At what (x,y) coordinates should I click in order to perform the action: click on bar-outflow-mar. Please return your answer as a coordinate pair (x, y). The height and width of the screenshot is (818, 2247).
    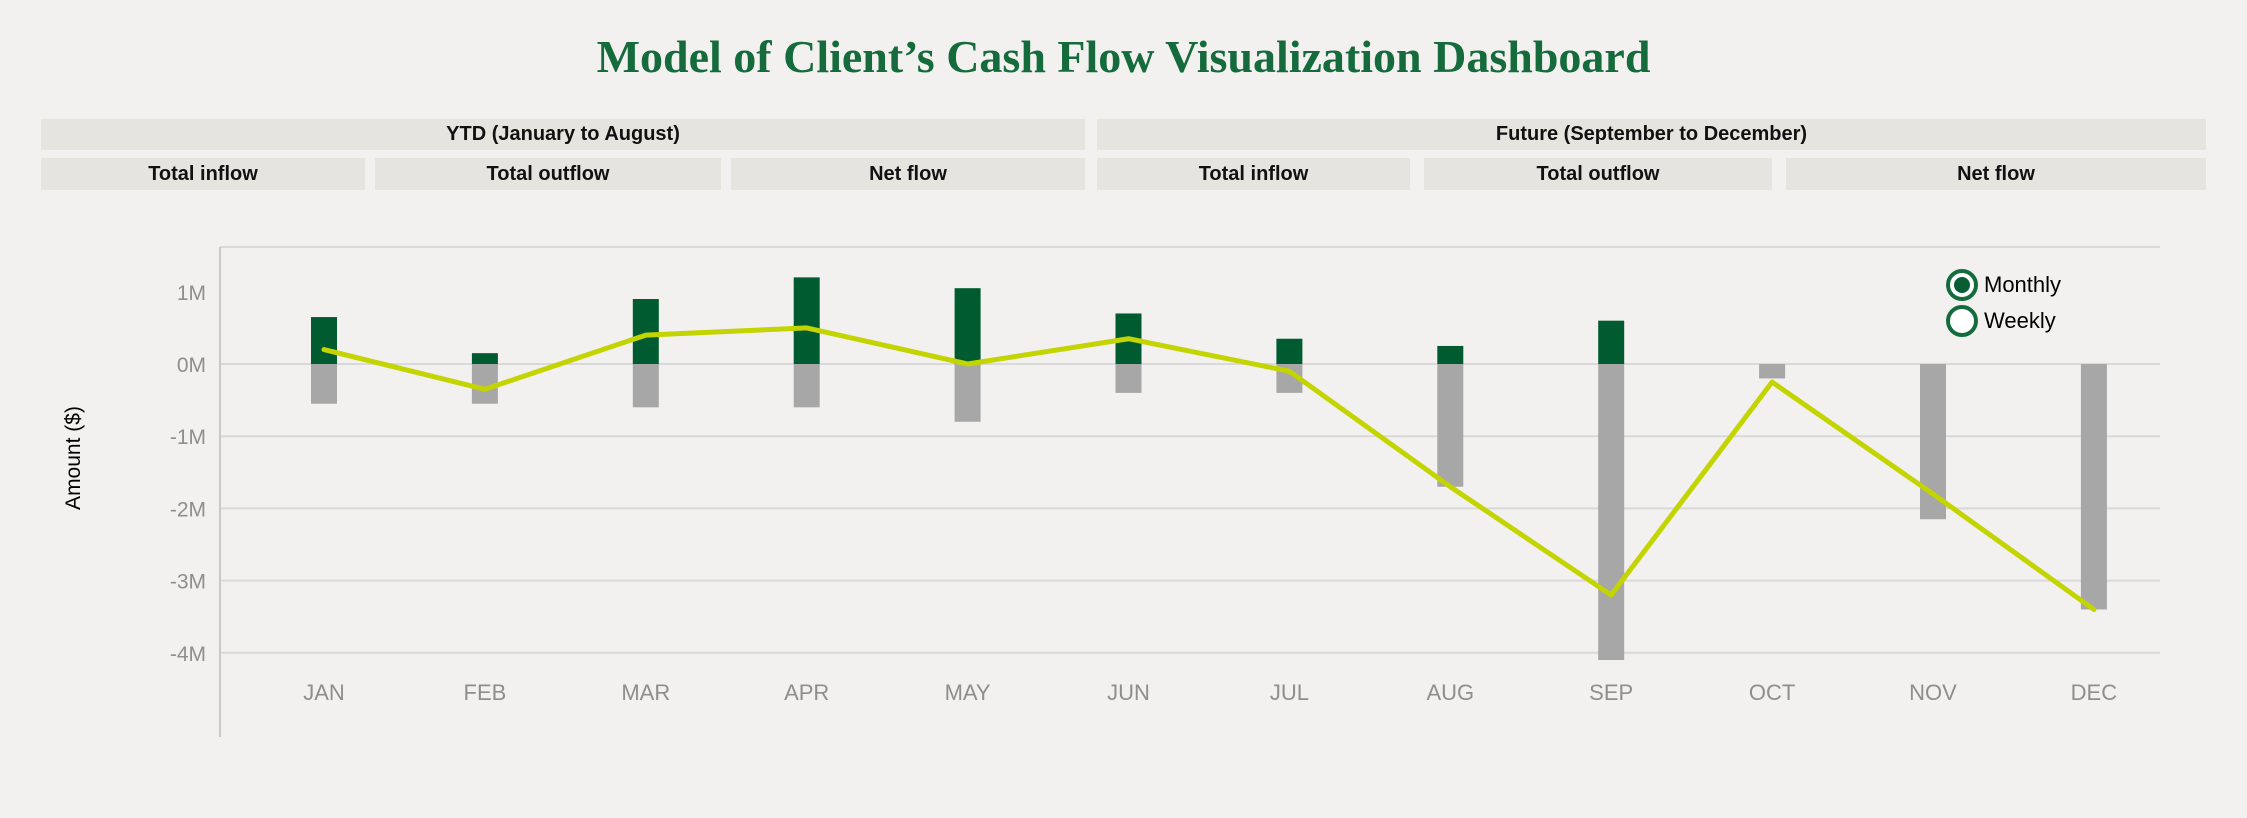
    Looking at the image, I should click on (645, 386).